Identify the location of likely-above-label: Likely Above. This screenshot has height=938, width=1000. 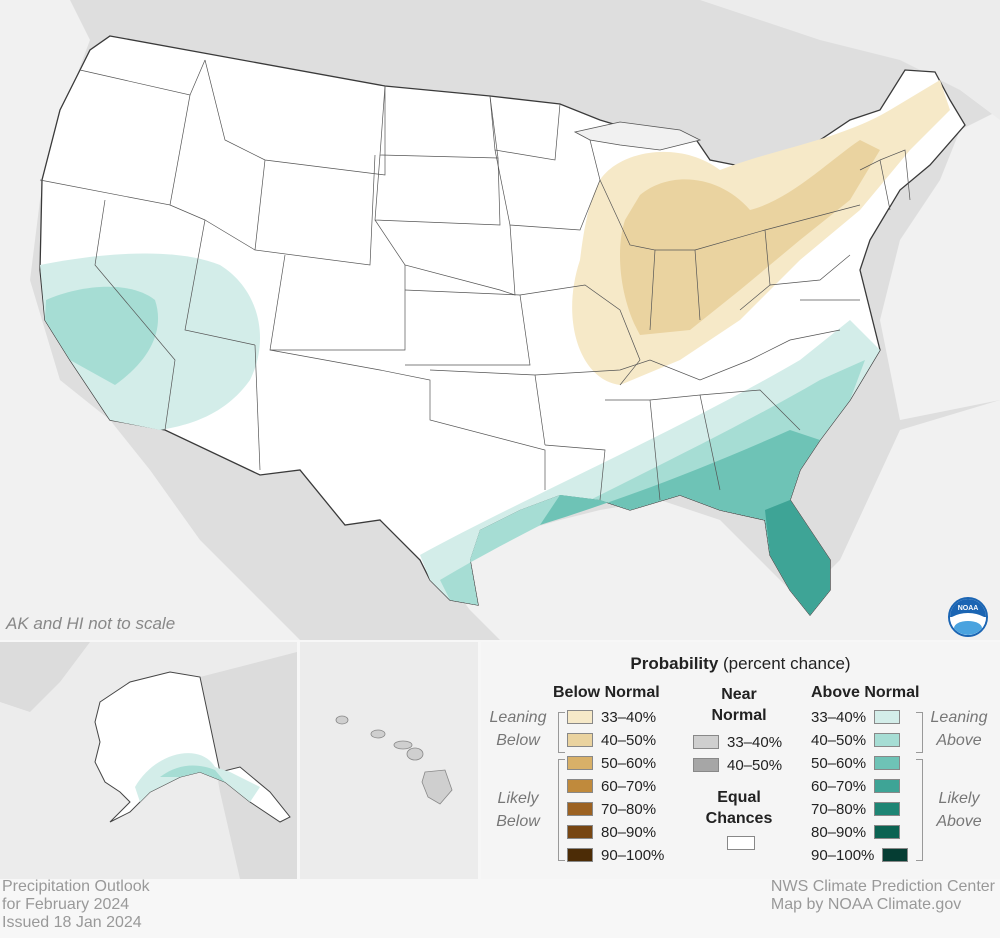
(959, 810).